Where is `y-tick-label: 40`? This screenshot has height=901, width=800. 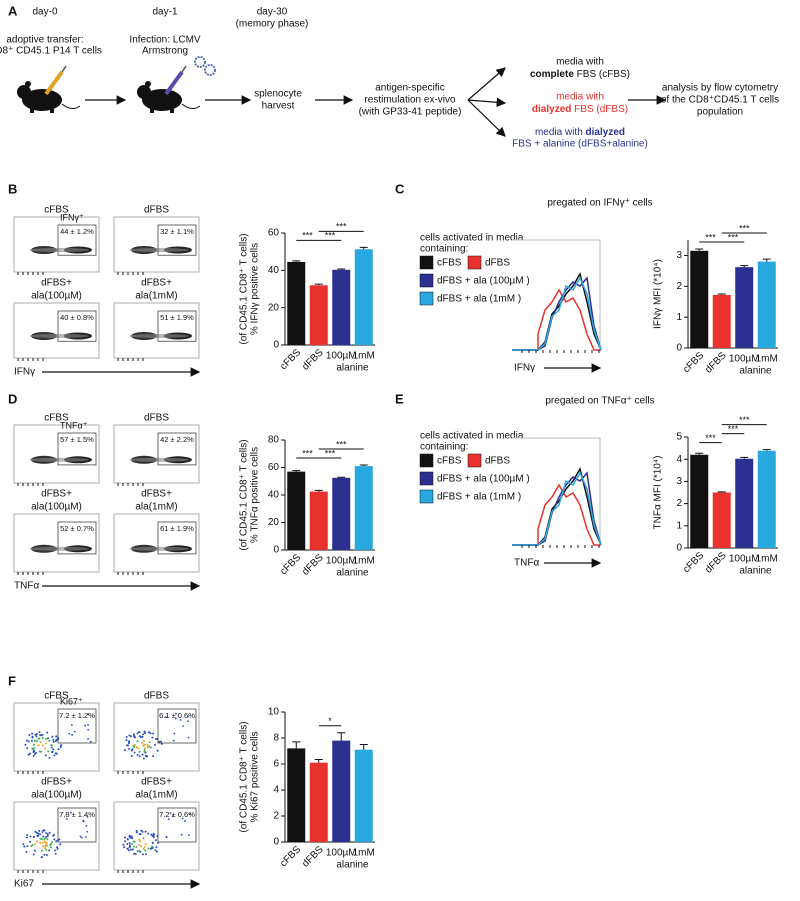
y-tick-label: 40 is located at coordinates (274, 270).